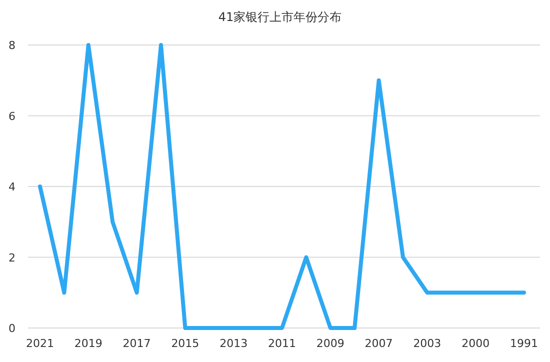 The image size is (550, 362). I want to click on x-tick-label: 2019, so click(88, 343).